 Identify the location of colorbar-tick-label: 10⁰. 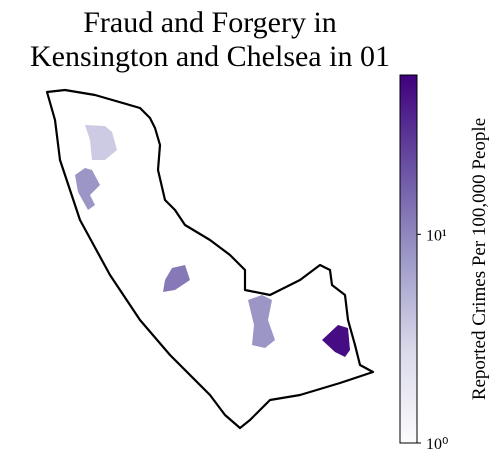
(437, 444).